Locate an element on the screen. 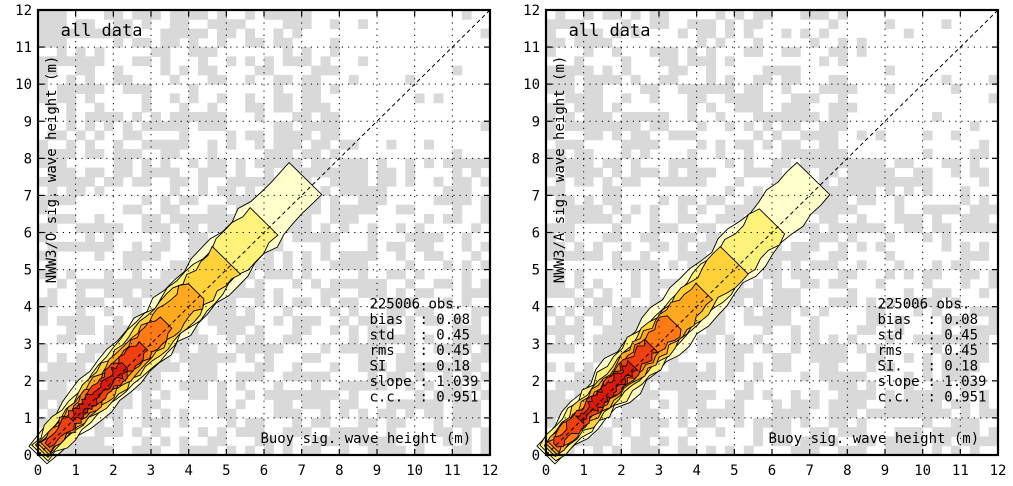 The width and height of the screenshot is (1013, 486). y-axis-label: NWW3/O sig. wave height (m) is located at coordinates (52, 170).